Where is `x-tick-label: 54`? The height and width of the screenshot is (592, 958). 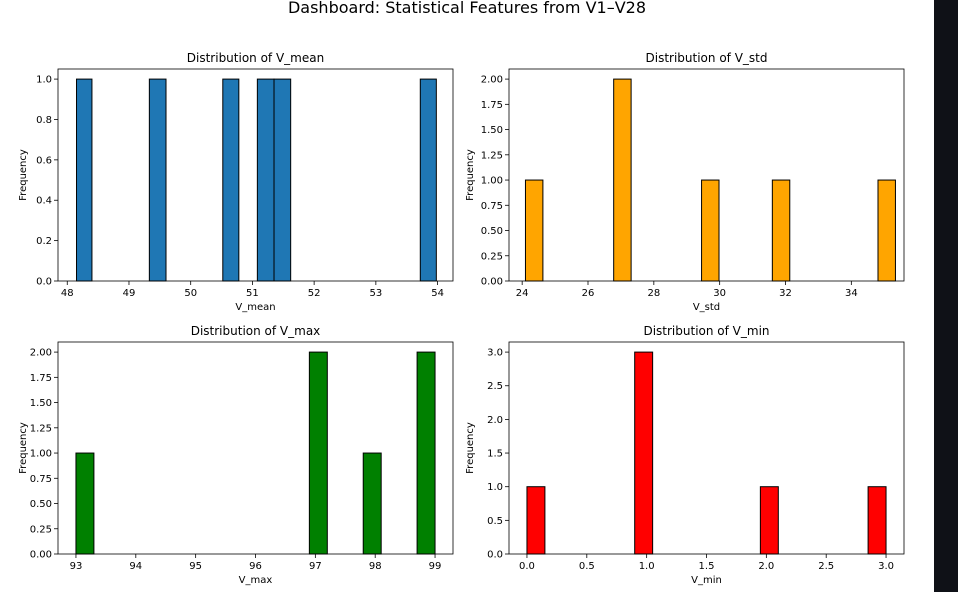 x-tick-label: 54 is located at coordinates (437, 293).